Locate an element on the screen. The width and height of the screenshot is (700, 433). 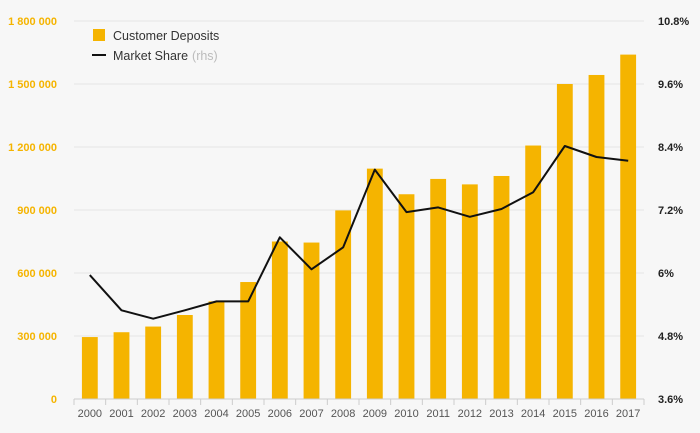
y-left-tick-label: 1 500 000 is located at coordinates (32, 85).